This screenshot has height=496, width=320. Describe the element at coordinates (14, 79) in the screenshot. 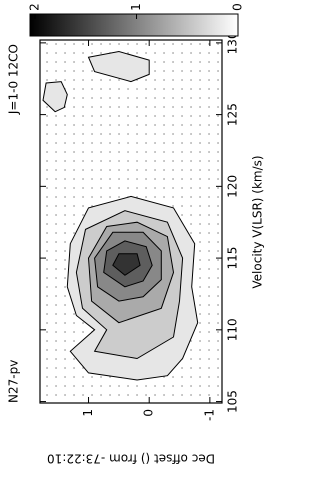

I see `annotation: J=1-0 12CO` at that location.